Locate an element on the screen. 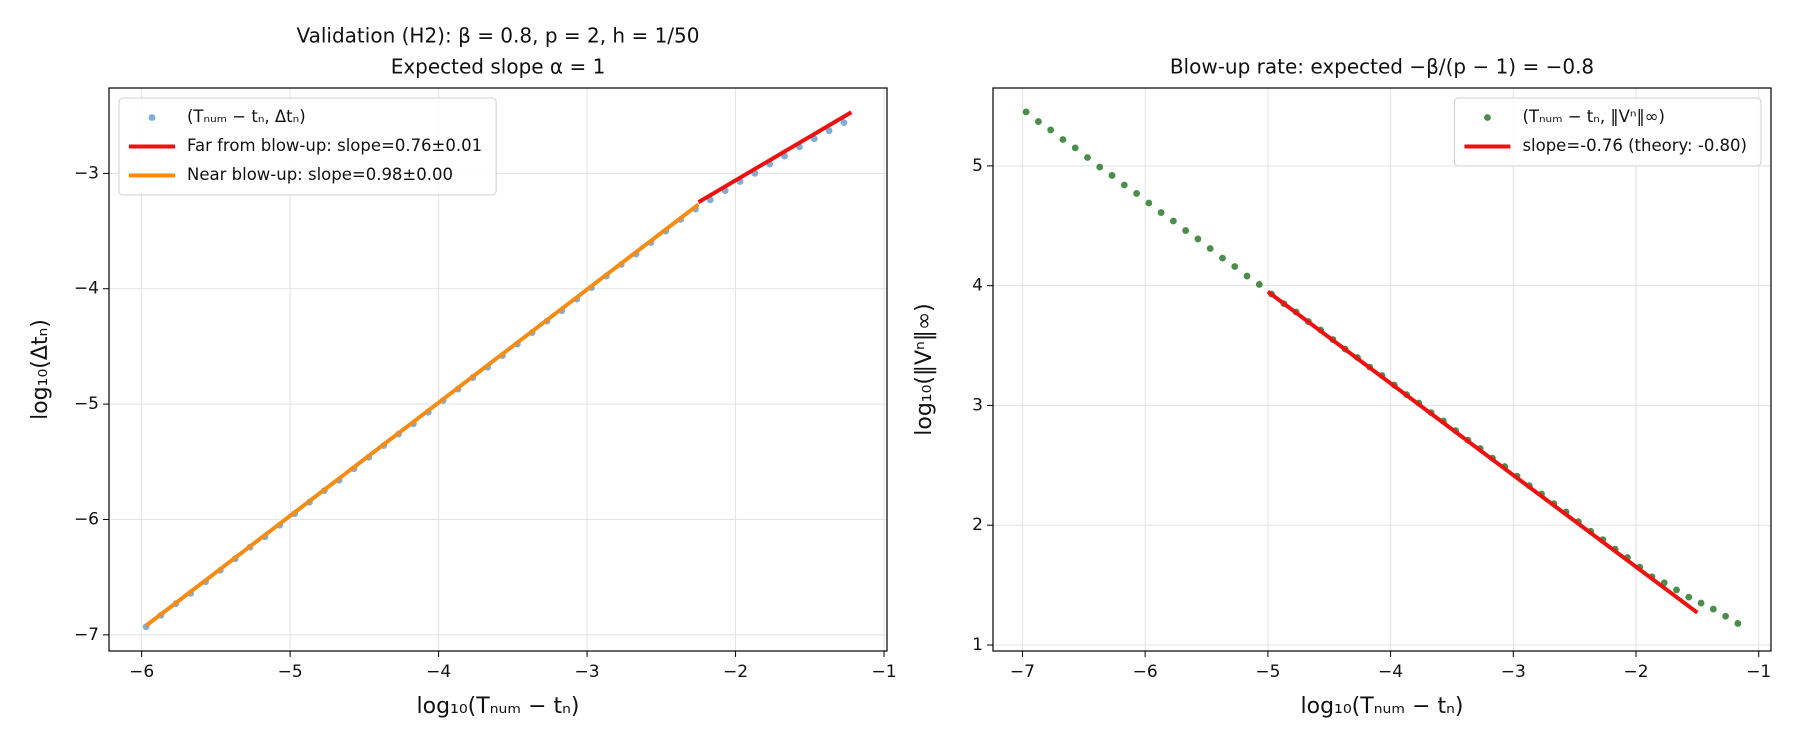 This screenshot has height=750, width=1800. y-axis-label: log₁₀(Δtₙ) is located at coordinates (40, 369).